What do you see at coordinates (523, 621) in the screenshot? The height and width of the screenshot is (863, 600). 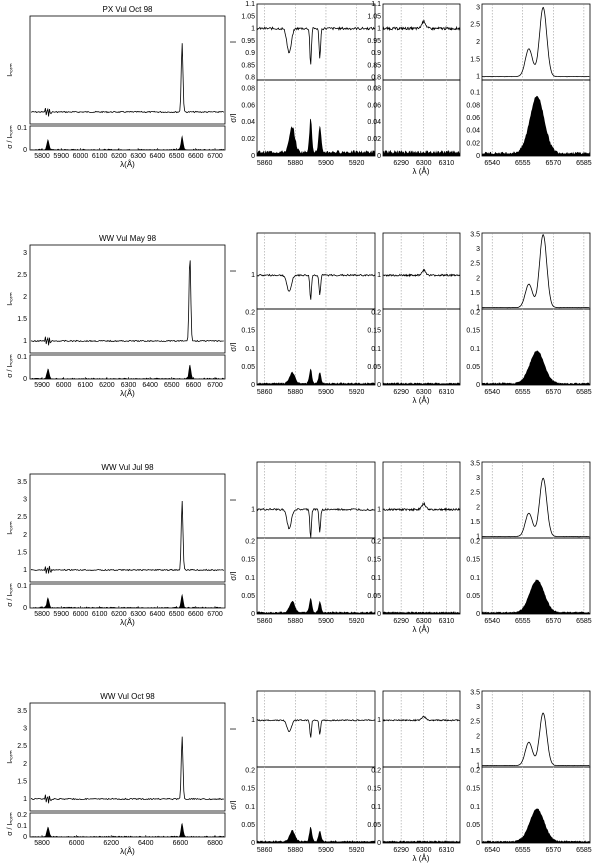 I see `zoom-x-tick-label: 6555` at bounding box center [523, 621].